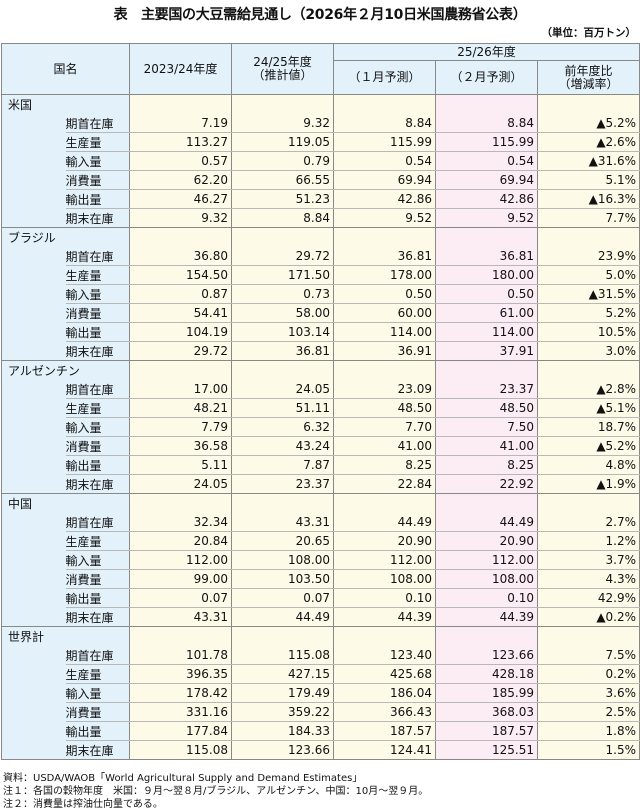 This screenshot has height=812, width=640. What do you see at coordinates (283, 693) in the screenshot?
I see `value-cell: 179.49` at bounding box center [283, 693].